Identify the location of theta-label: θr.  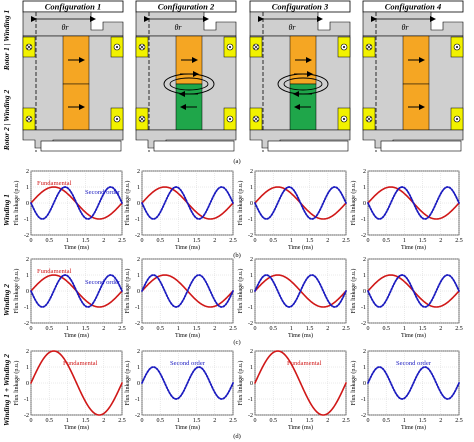
(65, 27).